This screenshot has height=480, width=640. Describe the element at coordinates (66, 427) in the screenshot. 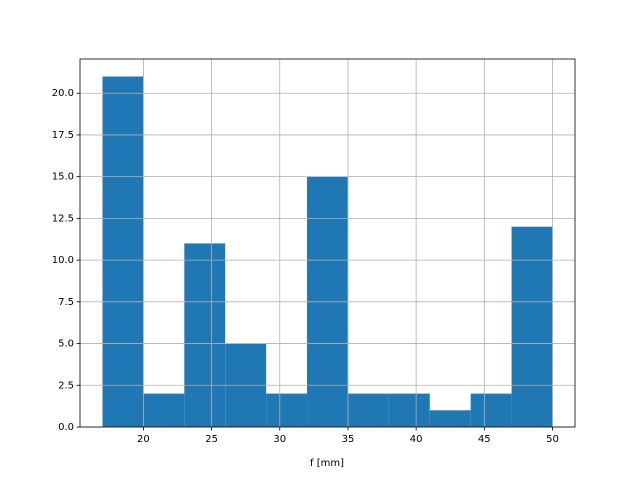

I see `y-tick-label: 0.0` at that location.